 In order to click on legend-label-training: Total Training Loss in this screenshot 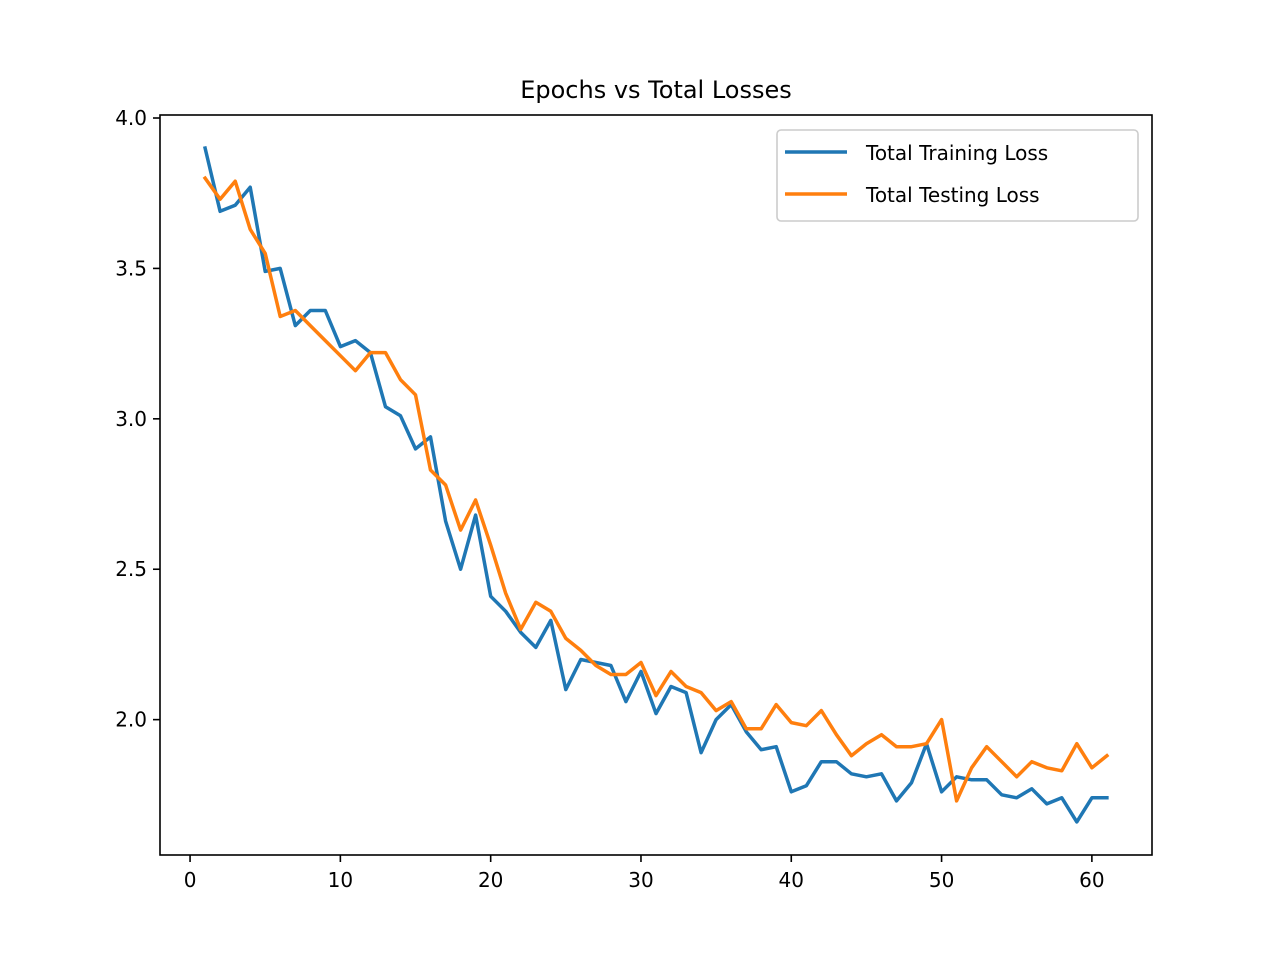, I will do `click(956, 153)`.